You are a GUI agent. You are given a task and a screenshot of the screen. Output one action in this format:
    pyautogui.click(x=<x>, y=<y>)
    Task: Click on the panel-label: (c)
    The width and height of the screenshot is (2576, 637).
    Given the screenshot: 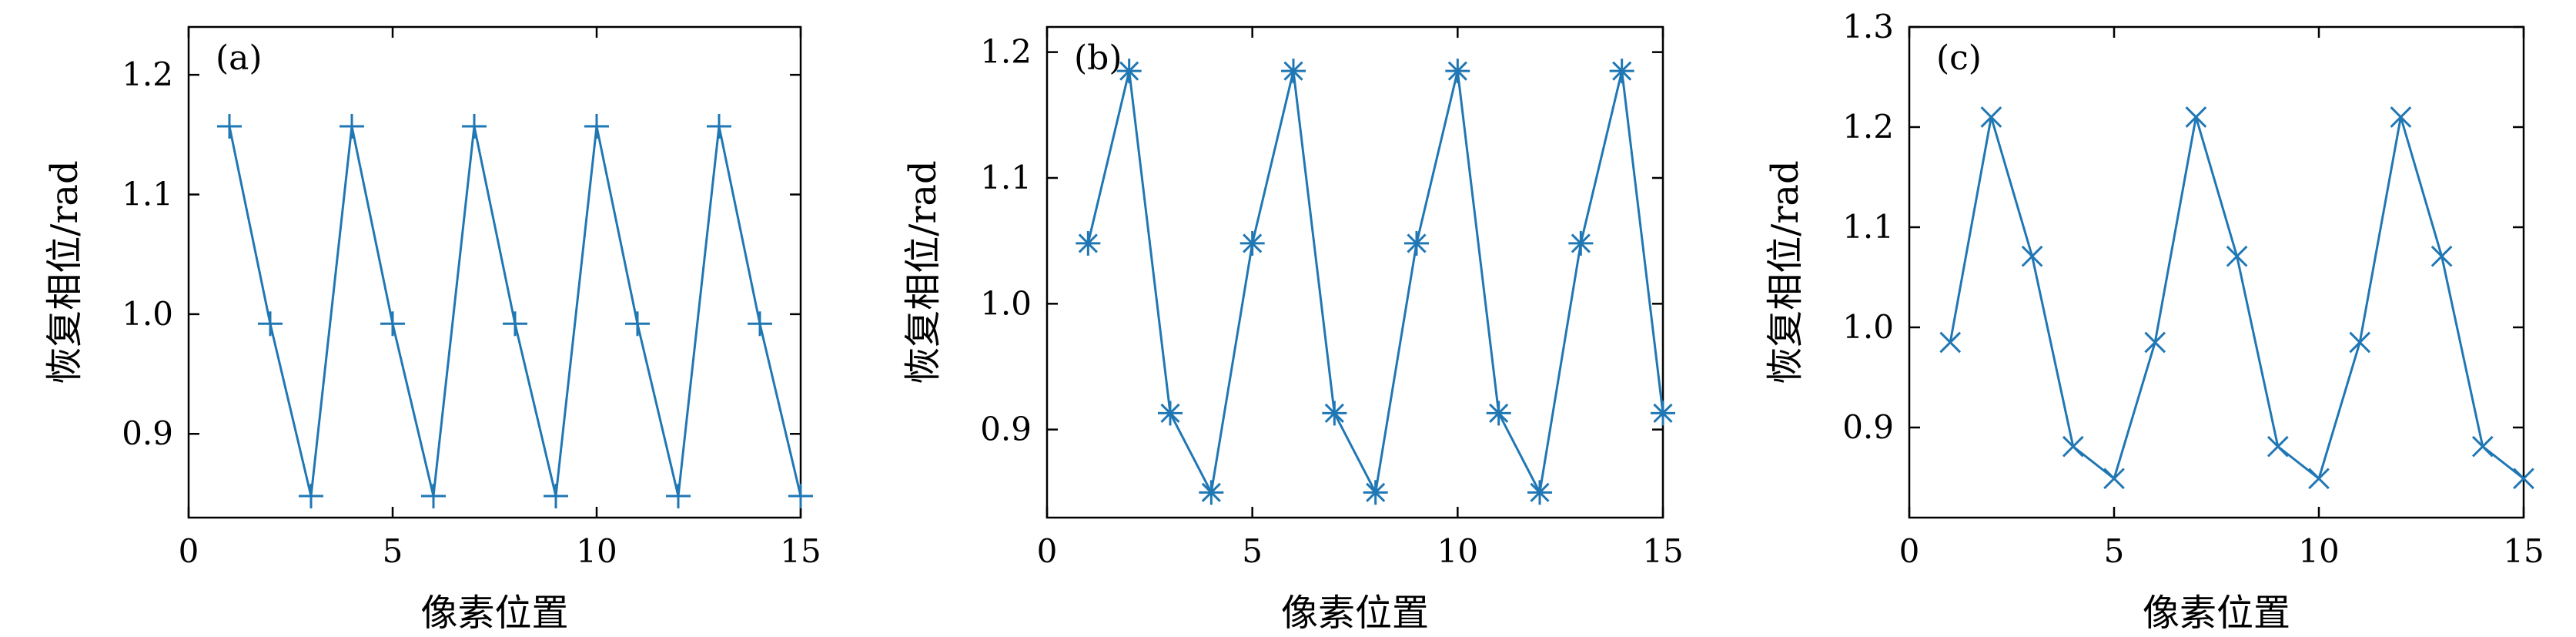 What is the action you would take?
    pyautogui.click(x=1959, y=58)
    